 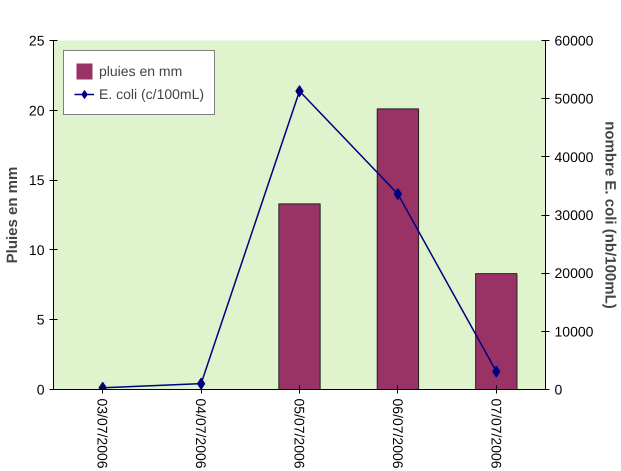 What do you see at coordinates (201, 433) in the screenshot?
I see `x-tick-label: 04/07/2006` at bounding box center [201, 433].